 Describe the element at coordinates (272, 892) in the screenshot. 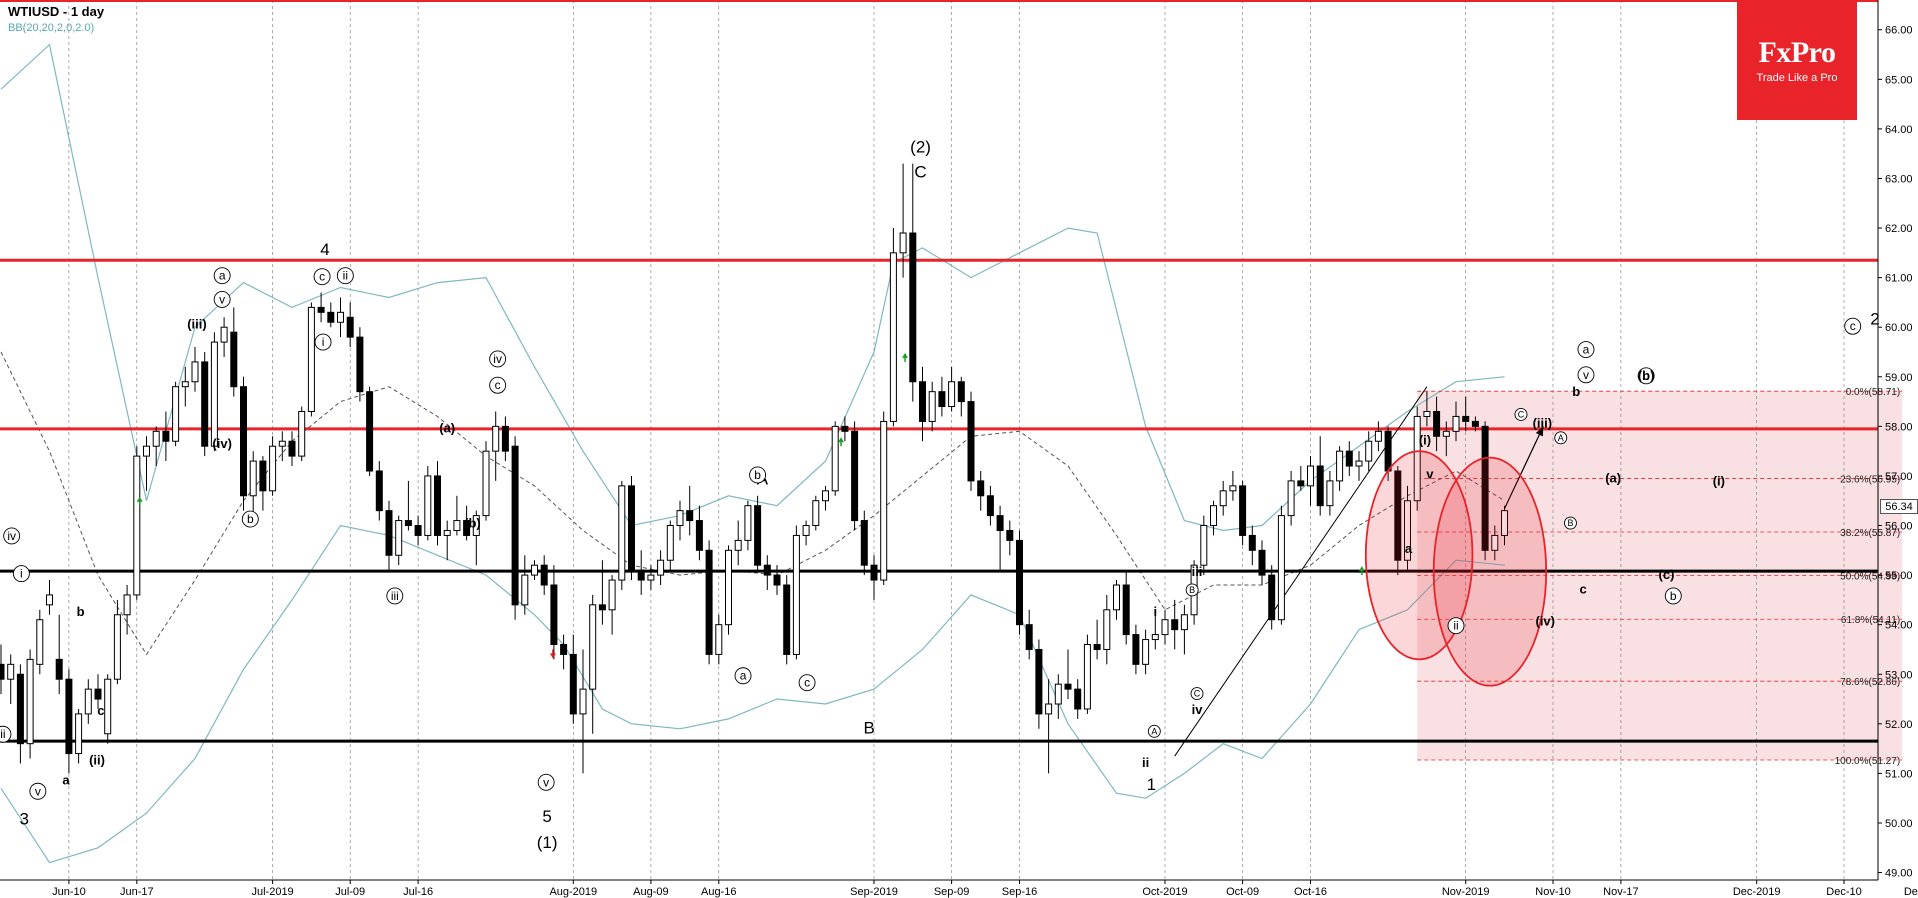

I see `x-tick-label: Jul-2019` at that location.